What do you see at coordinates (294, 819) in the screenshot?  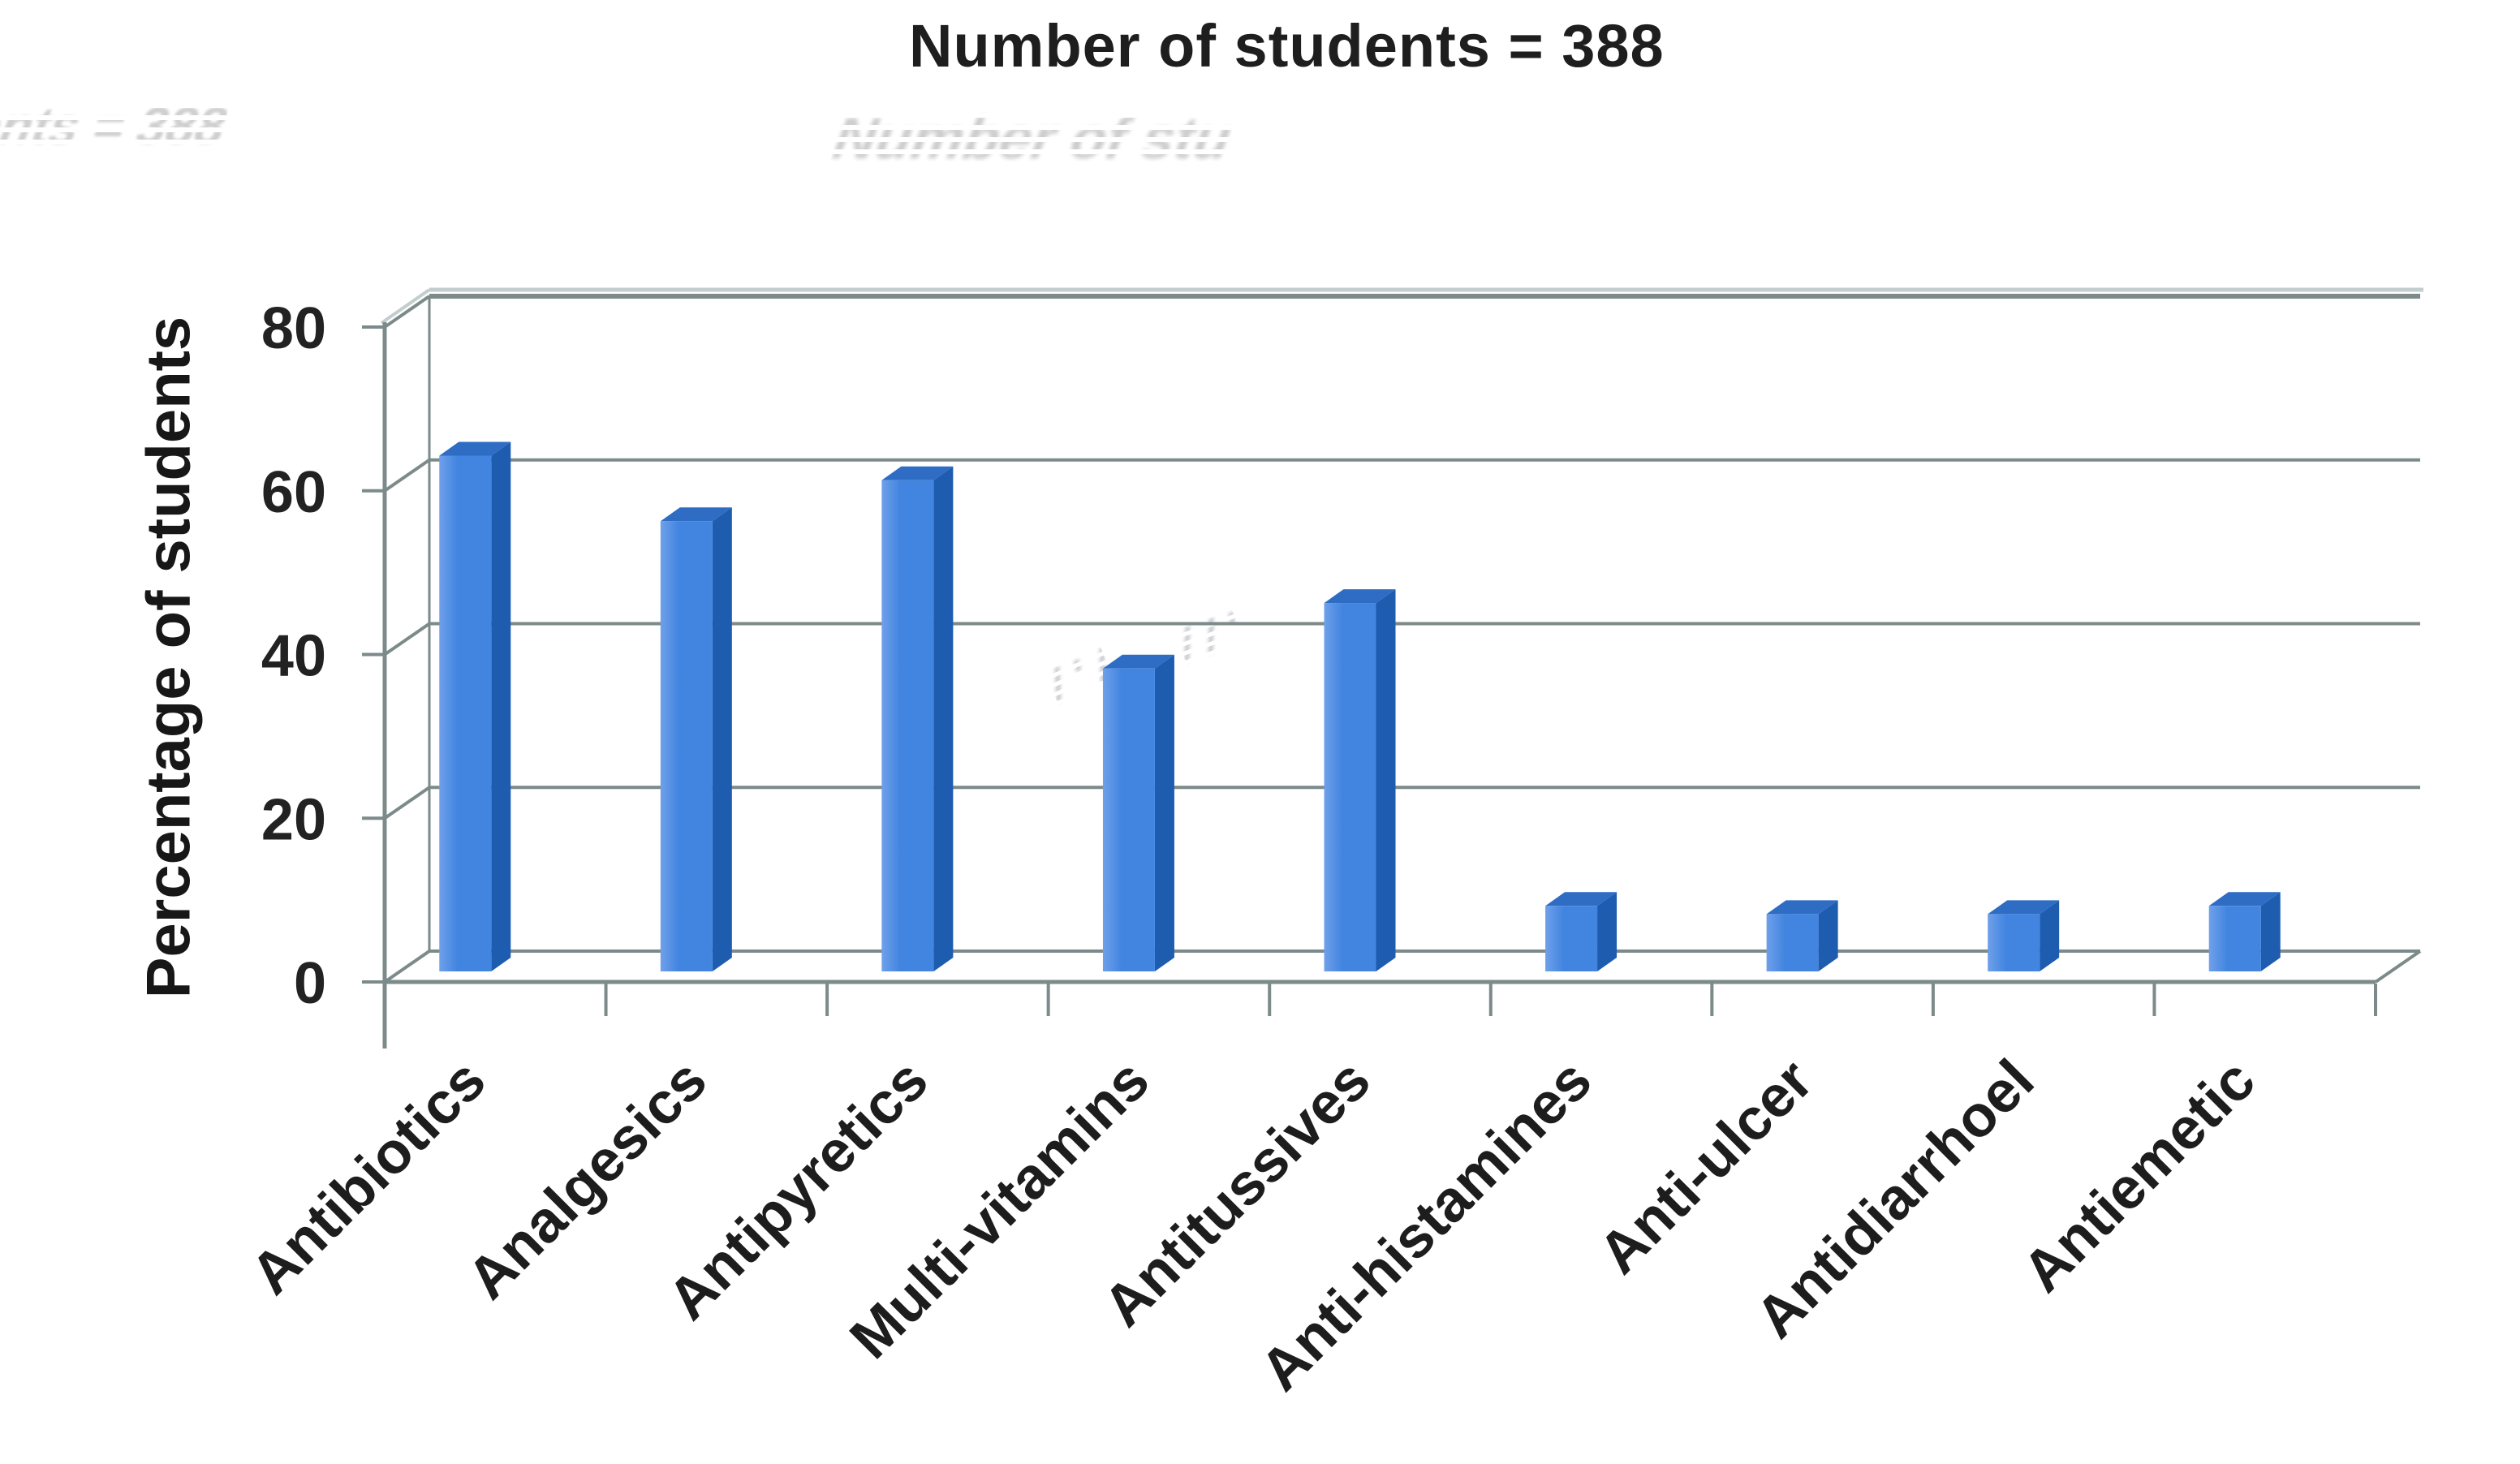 I see `y-tick-label-20: 20` at bounding box center [294, 819].